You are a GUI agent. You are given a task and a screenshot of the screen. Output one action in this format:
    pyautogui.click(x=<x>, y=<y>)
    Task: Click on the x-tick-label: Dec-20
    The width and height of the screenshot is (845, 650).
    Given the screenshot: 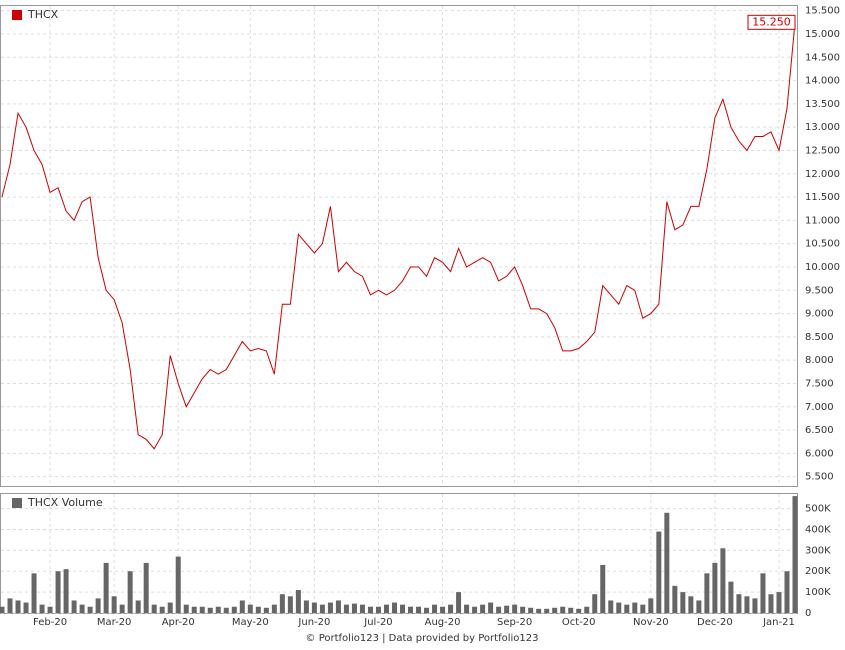 What is the action you would take?
    pyautogui.click(x=715, y=622)
    